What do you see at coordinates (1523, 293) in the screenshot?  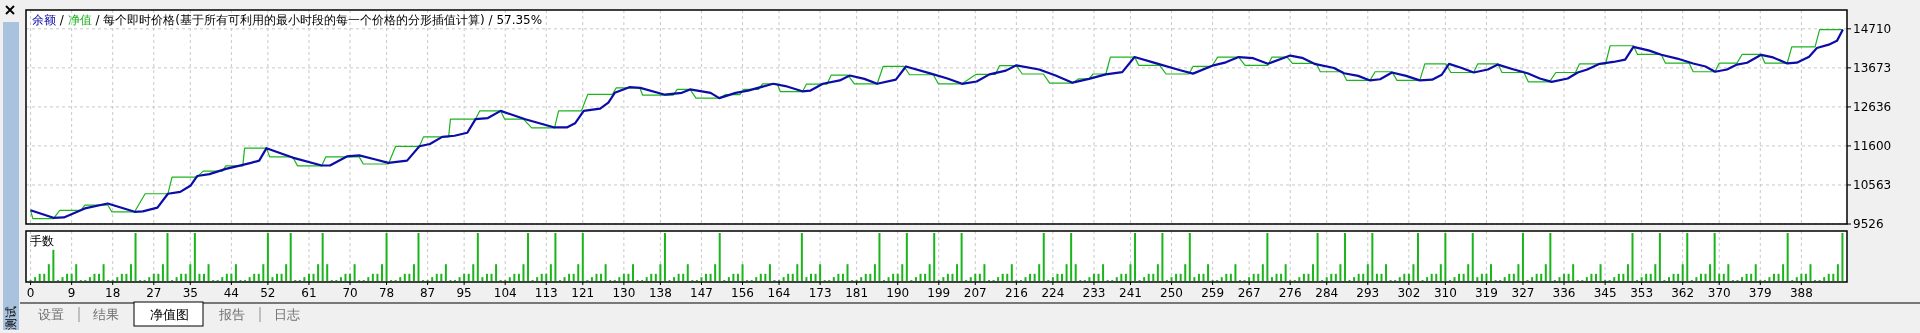 I see `x-tick-label: 327` at bounding box center [1523, 293].